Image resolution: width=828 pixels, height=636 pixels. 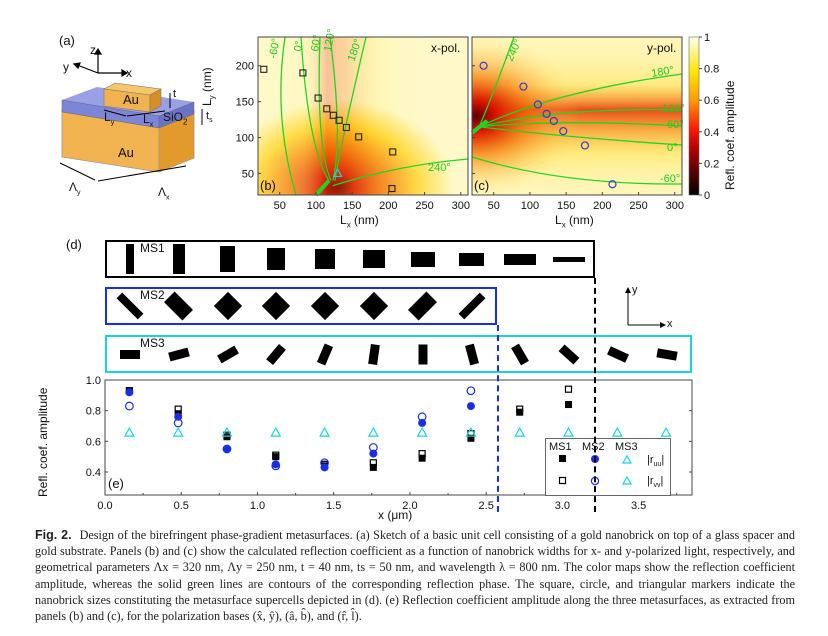 I want to click on contour-bundle, so click(x=322, y=188).